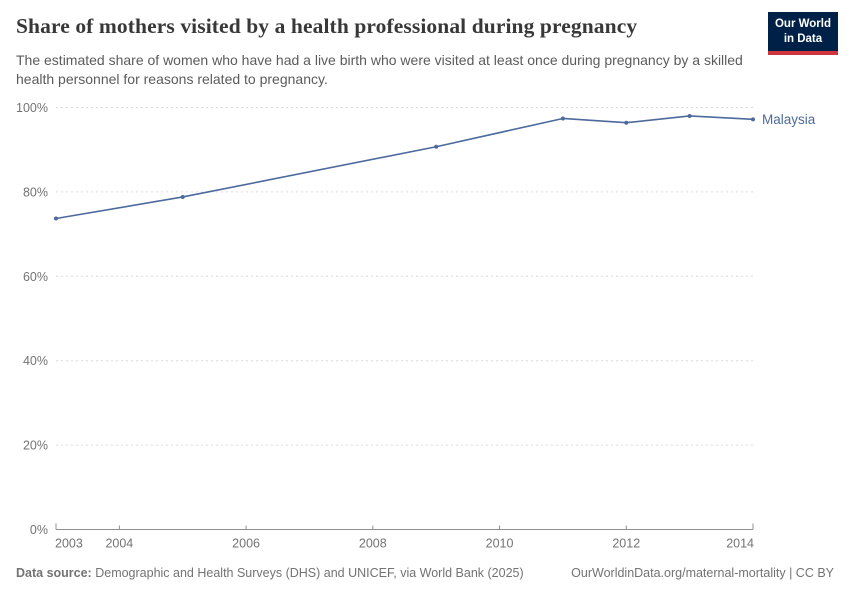  Describe the element at coordinates (119, 544) in the screenshot. I see `x-axis-tick-label: 2004` at that location.